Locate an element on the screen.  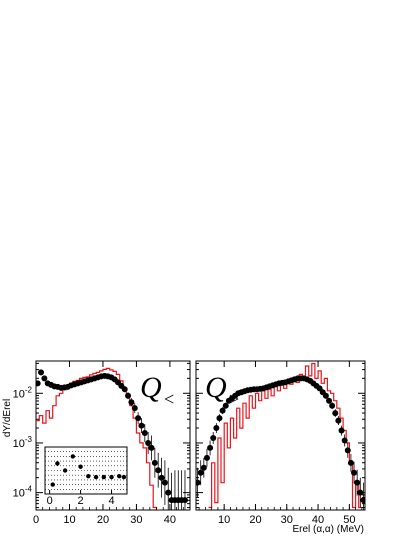
panel-subscript-left: < is located at coordinates (169, 399).